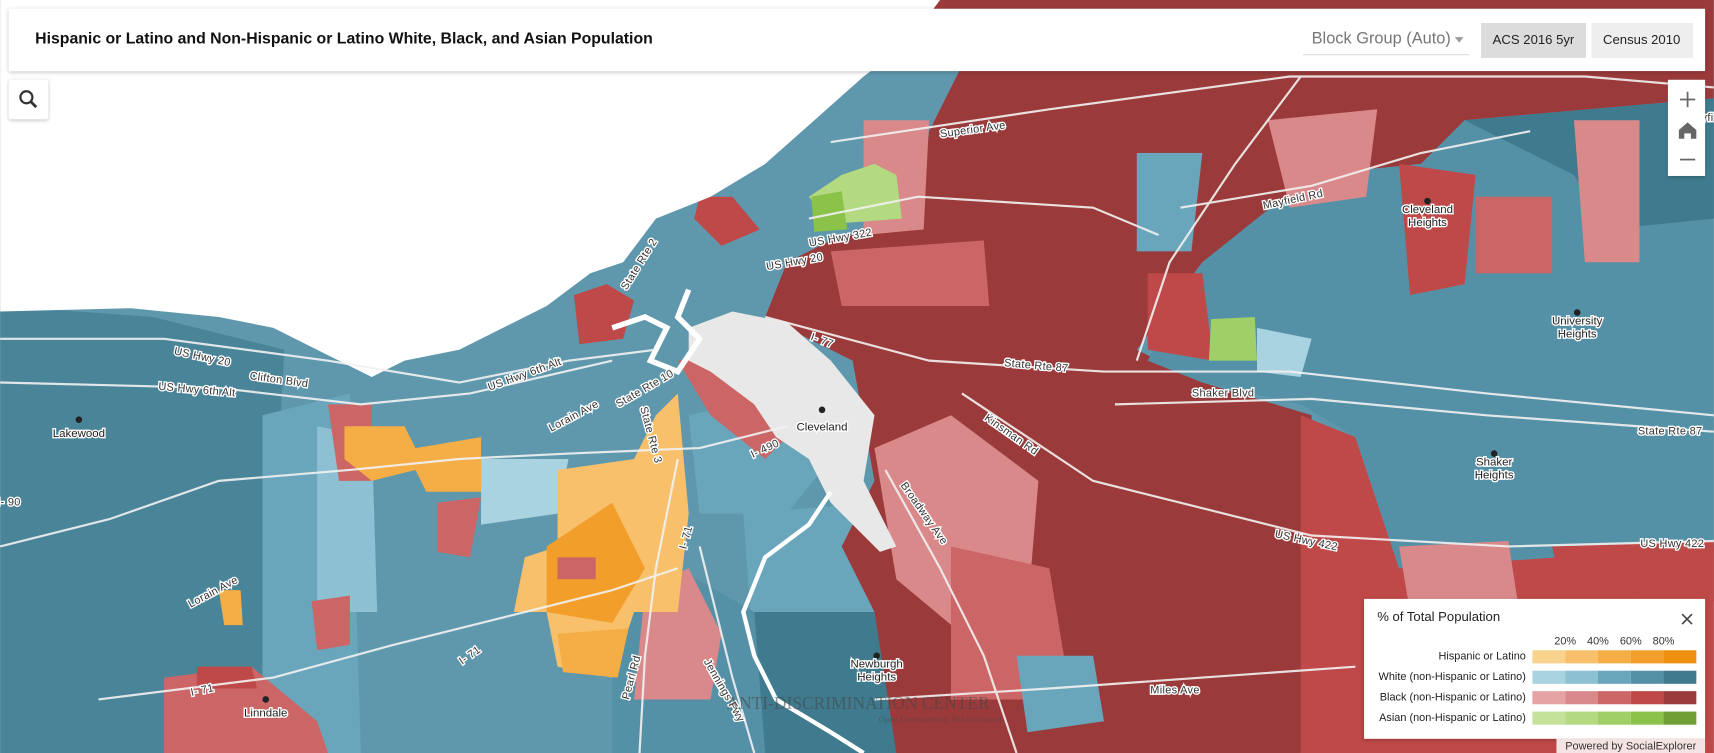  Describe the element at coordinates (1438, 616) in the screenshot. I see `legend-title: % of Total Population` at that location.